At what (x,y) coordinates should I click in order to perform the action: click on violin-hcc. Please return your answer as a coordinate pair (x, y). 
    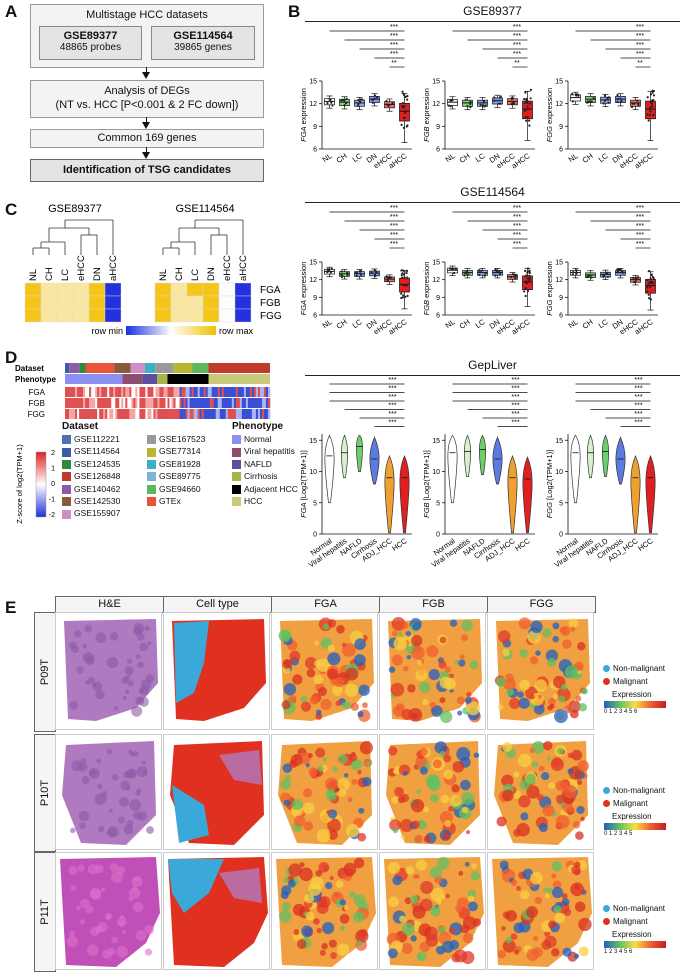
    Looking at the image, I should click on (404, 494).